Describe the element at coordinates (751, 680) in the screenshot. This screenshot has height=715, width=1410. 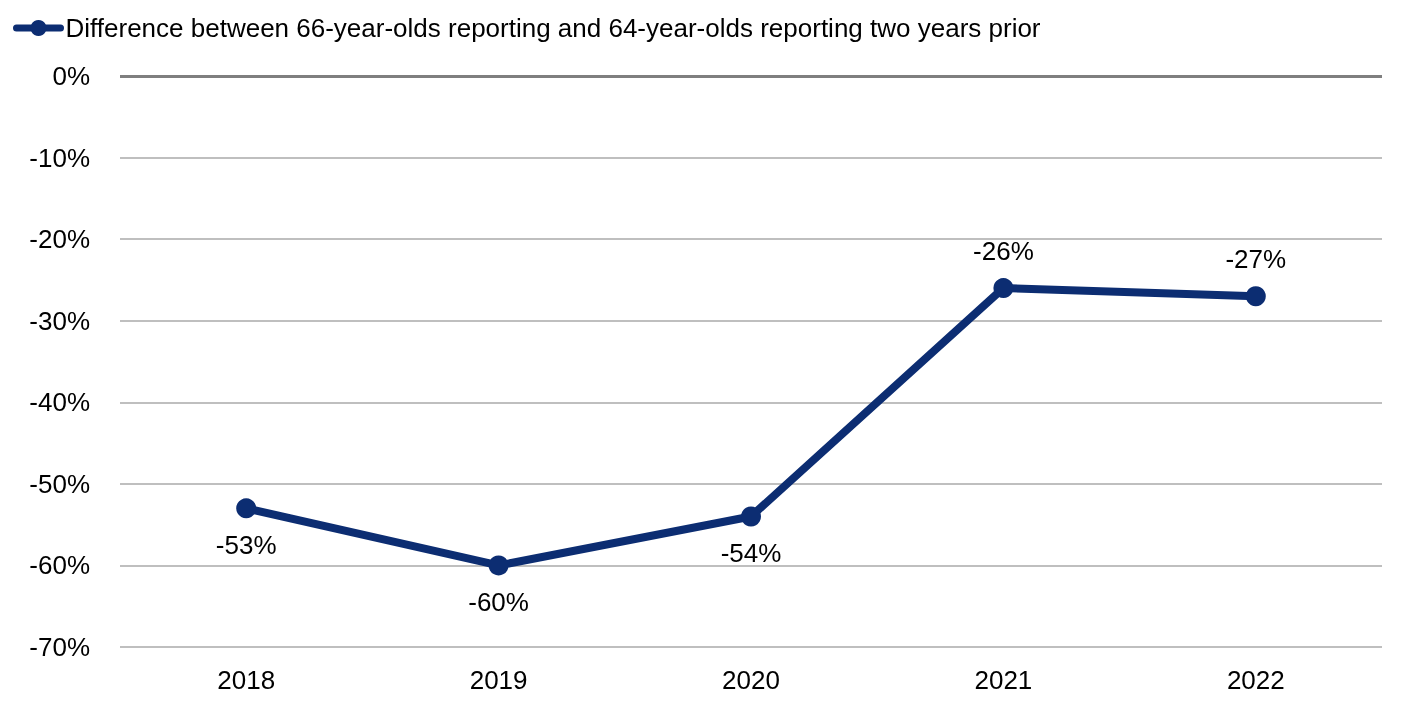
I see `x-tick-label: 2020` at that location.